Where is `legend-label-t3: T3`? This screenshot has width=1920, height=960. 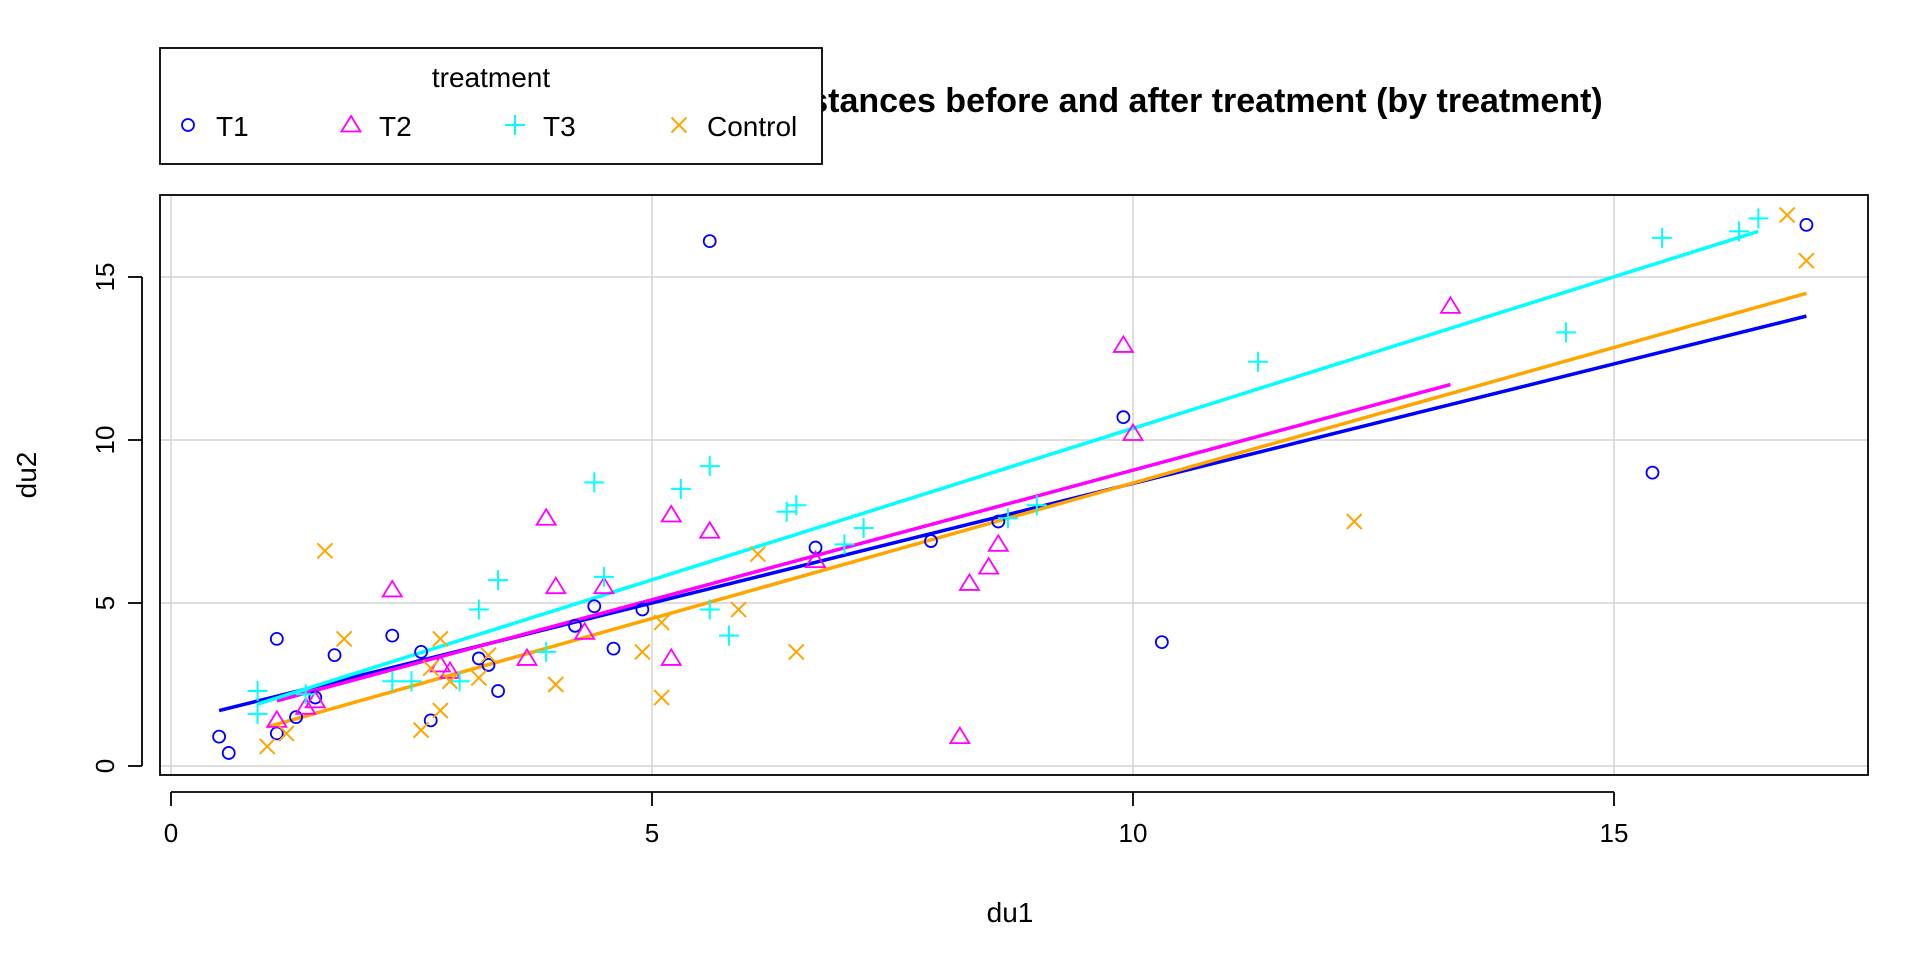
legend-label-t3: T3 is located at coordinates (559, 126).